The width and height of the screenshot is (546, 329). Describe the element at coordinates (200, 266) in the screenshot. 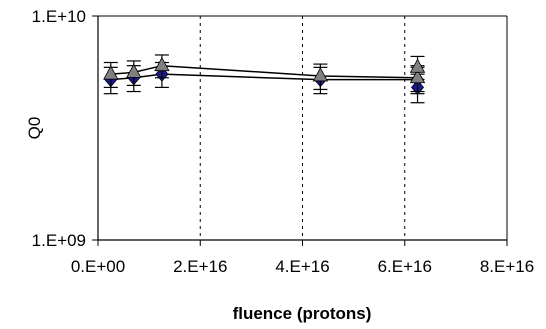

I see `x-tick-label: 2.E+16` at that location.